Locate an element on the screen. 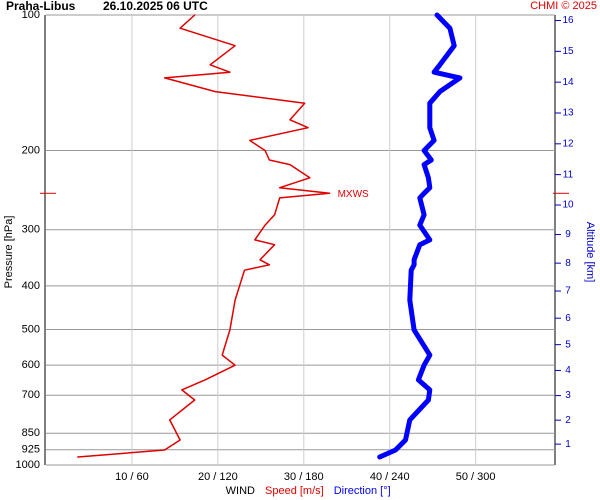  annotation: MXWS is located at coordinates (353, 194).